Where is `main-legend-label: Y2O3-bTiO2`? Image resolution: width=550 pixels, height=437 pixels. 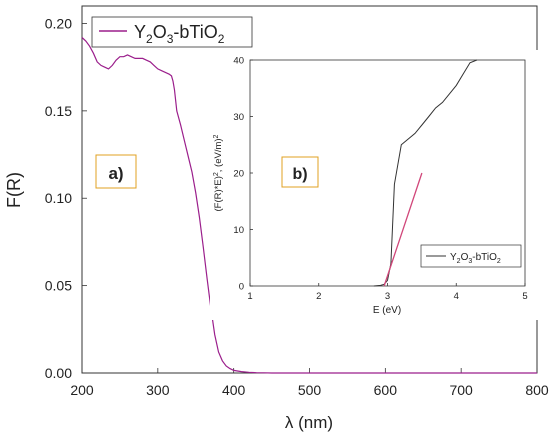
main-legend-label: Y2O3-bTiO2 is located at coordinates (179, 34).